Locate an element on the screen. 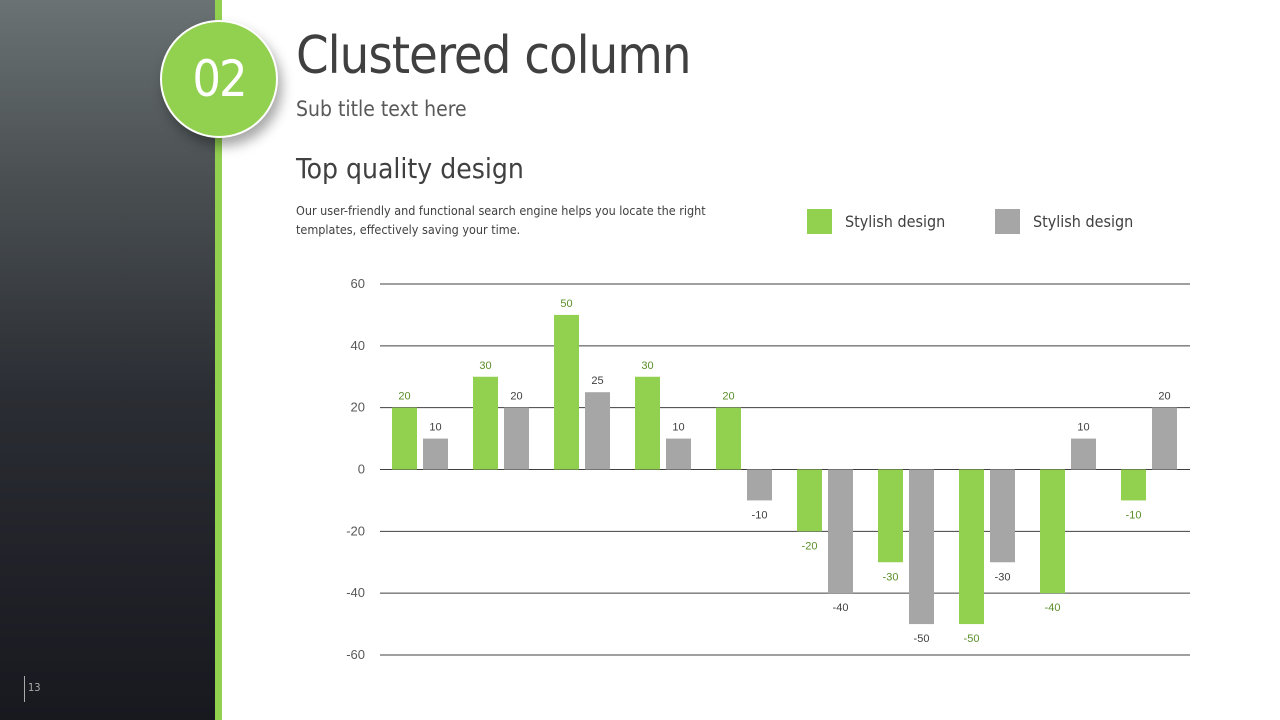 The width and height of the screenshot is (1280, 720). data-label: 50 is located at coordinates (566, 304).